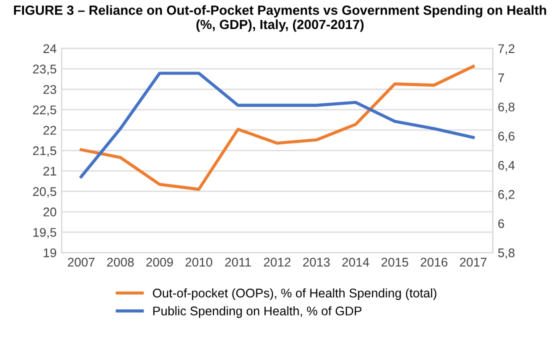 This screenshot has height=346, width=560. Describe the element at coordinates (238, 262) in the screenshot. I see `x-tick-label: 2011` at that location.